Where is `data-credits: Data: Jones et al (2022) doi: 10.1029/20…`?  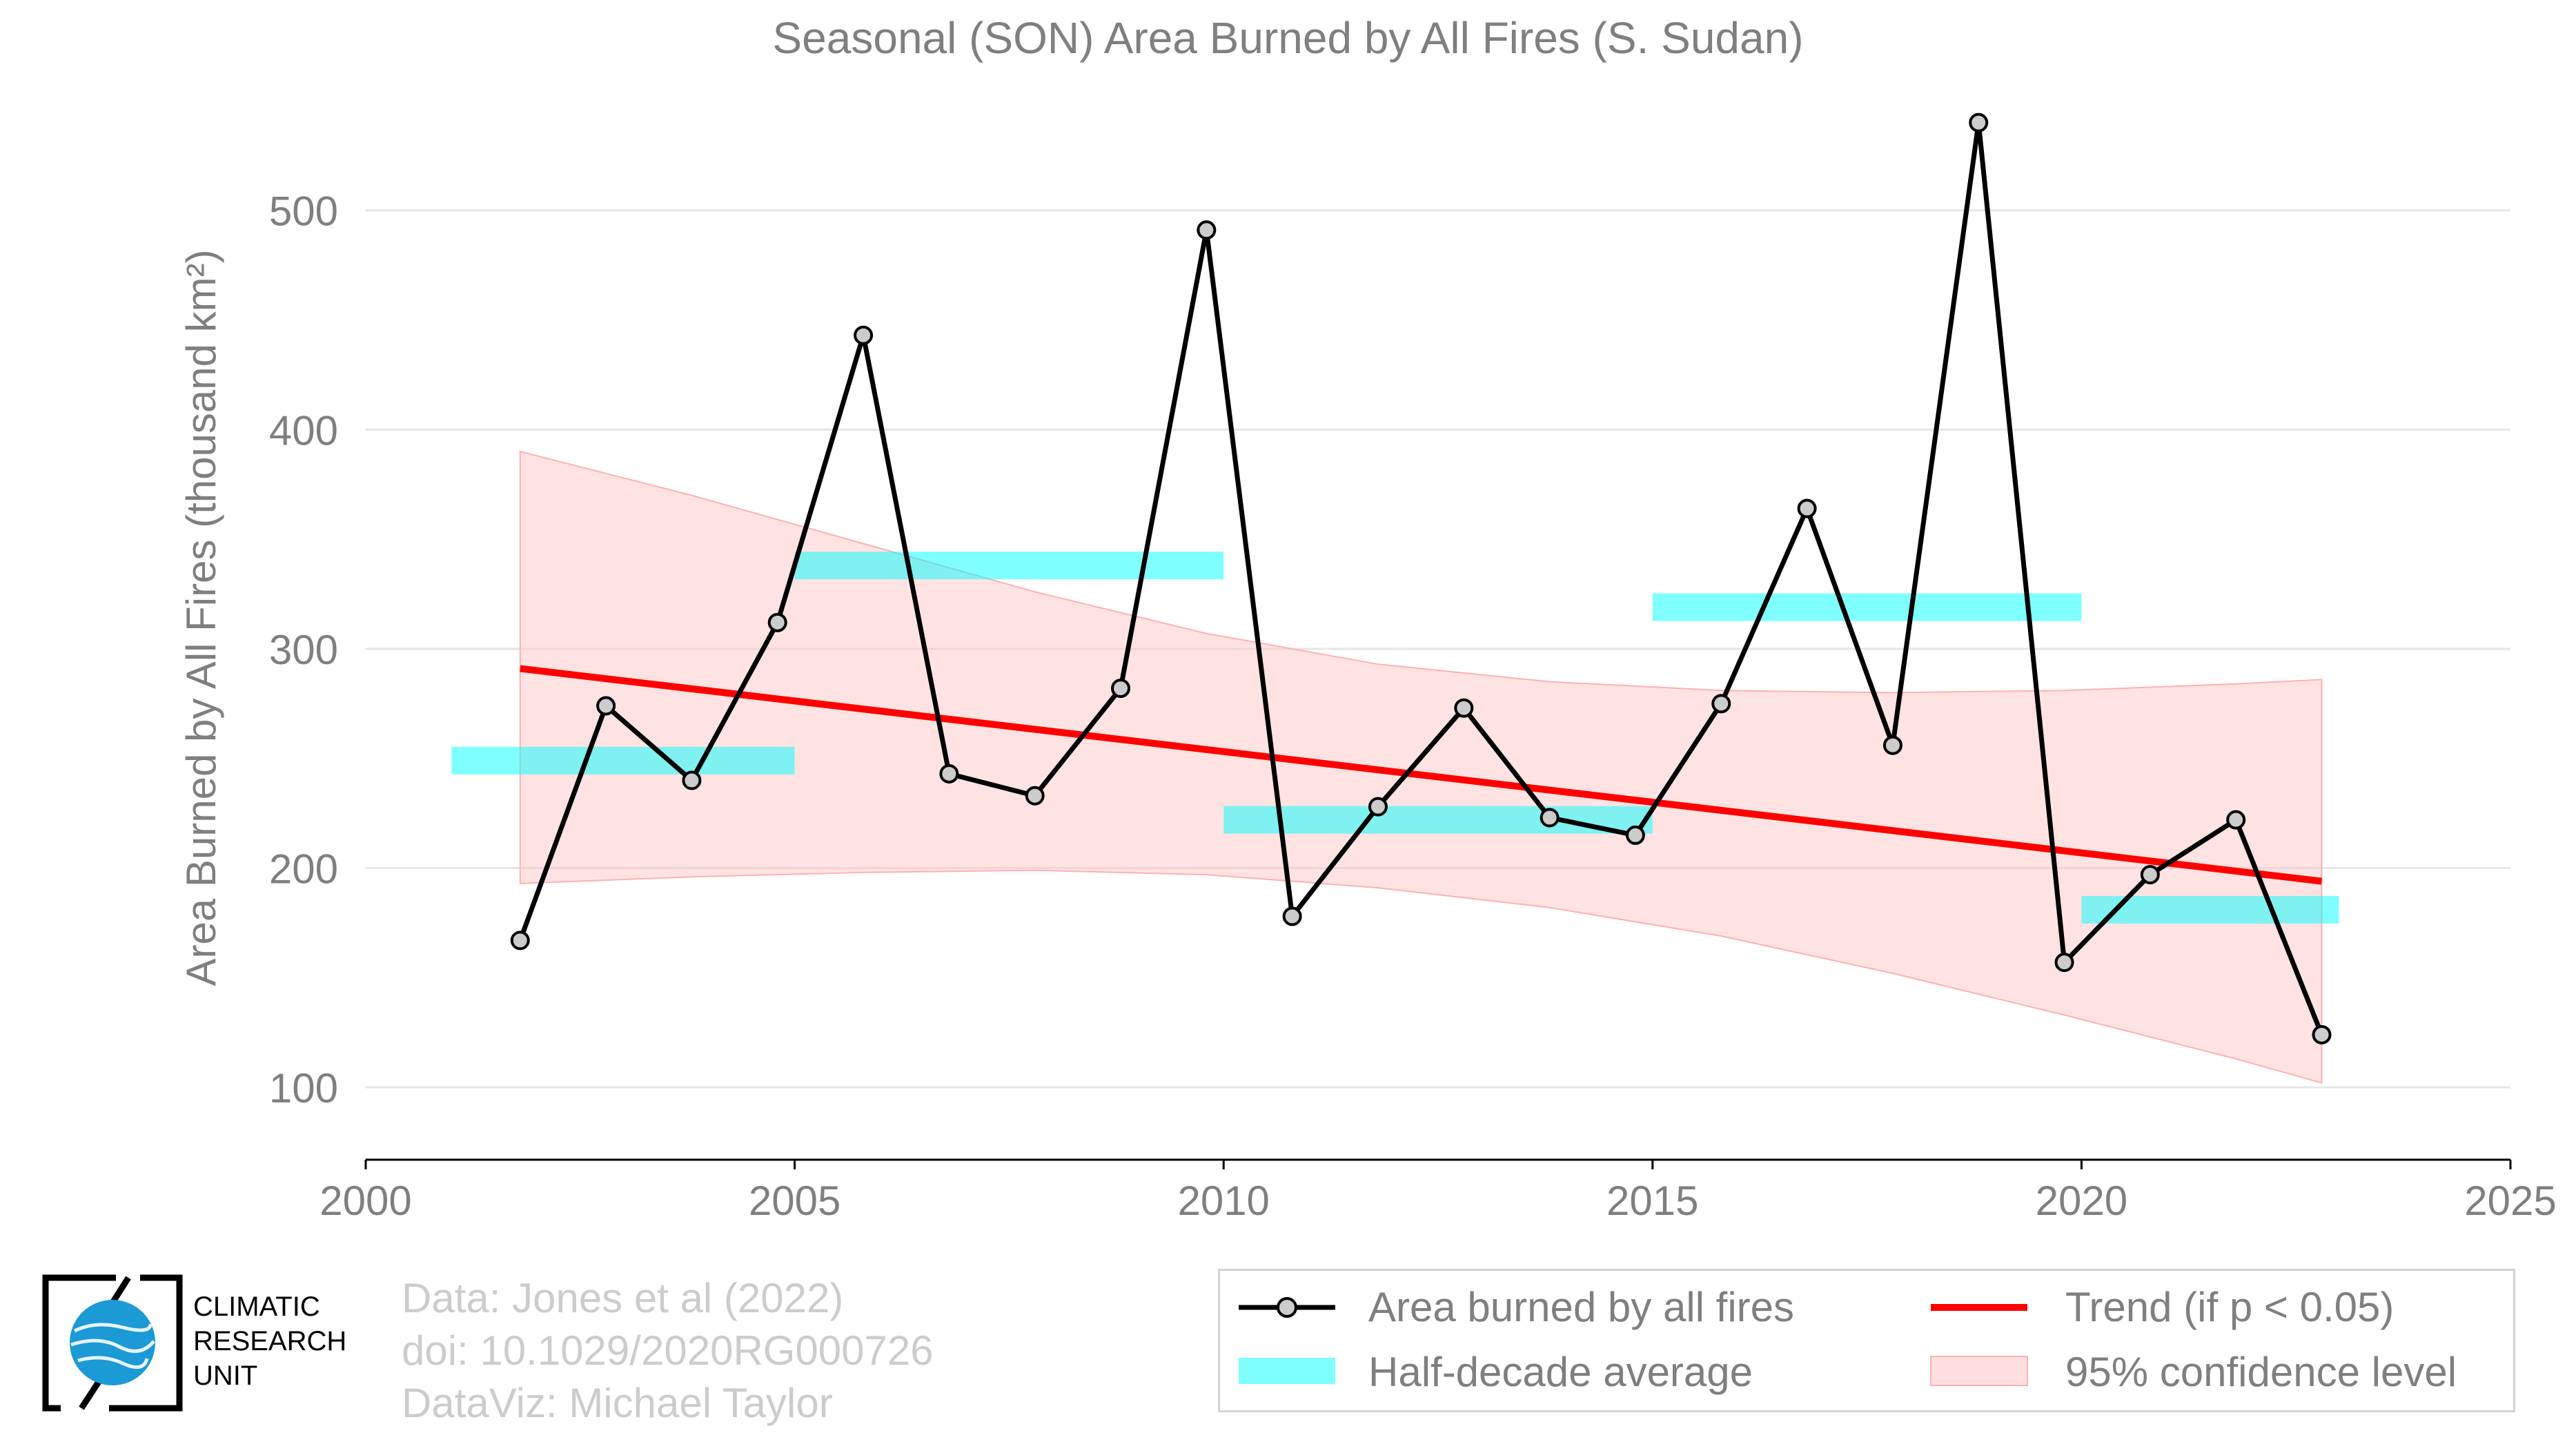
data-credits: Data: Jones et al (2022) doi: 10.1029/20… is located at coordinates (668, 1351).